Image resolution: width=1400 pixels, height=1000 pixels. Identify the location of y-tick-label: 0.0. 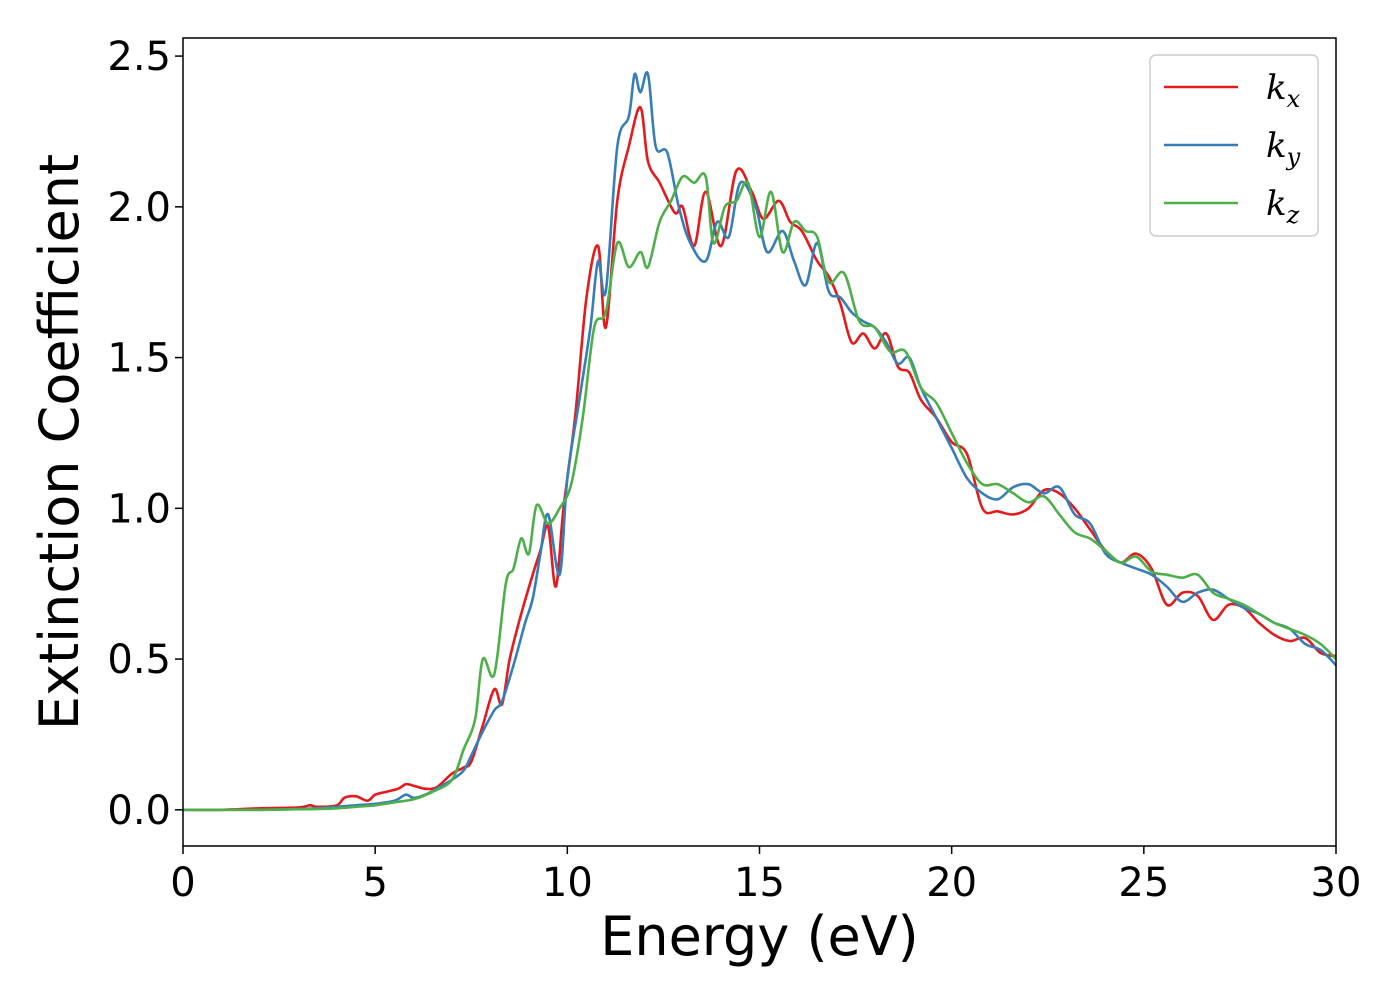
(139, 811).